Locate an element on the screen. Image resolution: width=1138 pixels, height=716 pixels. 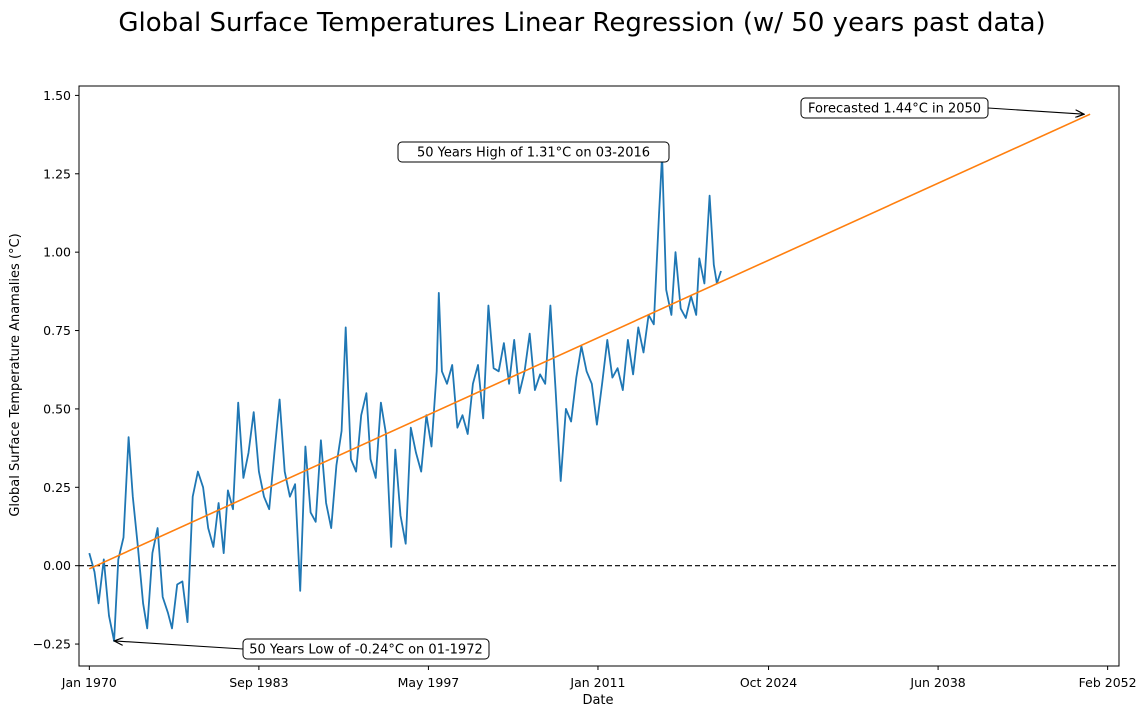
annotation-low-label: 50 Years Low of -0.24°C on 01-1972 is located at coordinates (366, 650).